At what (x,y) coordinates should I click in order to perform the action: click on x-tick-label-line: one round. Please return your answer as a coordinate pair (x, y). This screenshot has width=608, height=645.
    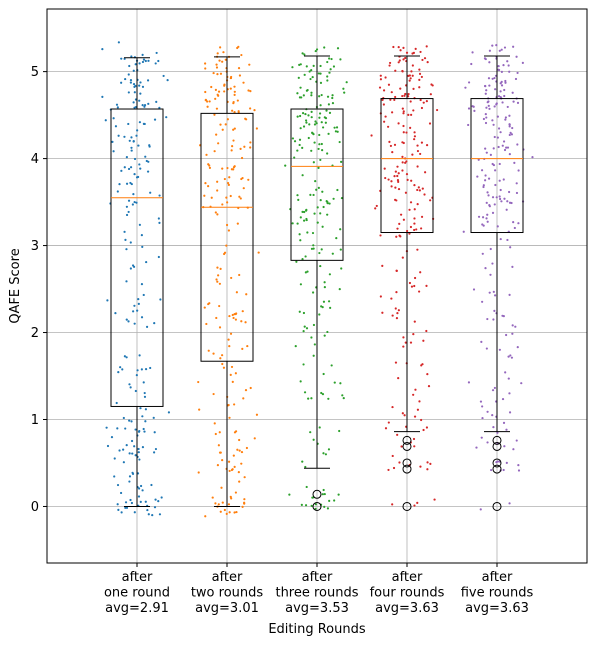
    Looking at the image, I should click on (137, 593).